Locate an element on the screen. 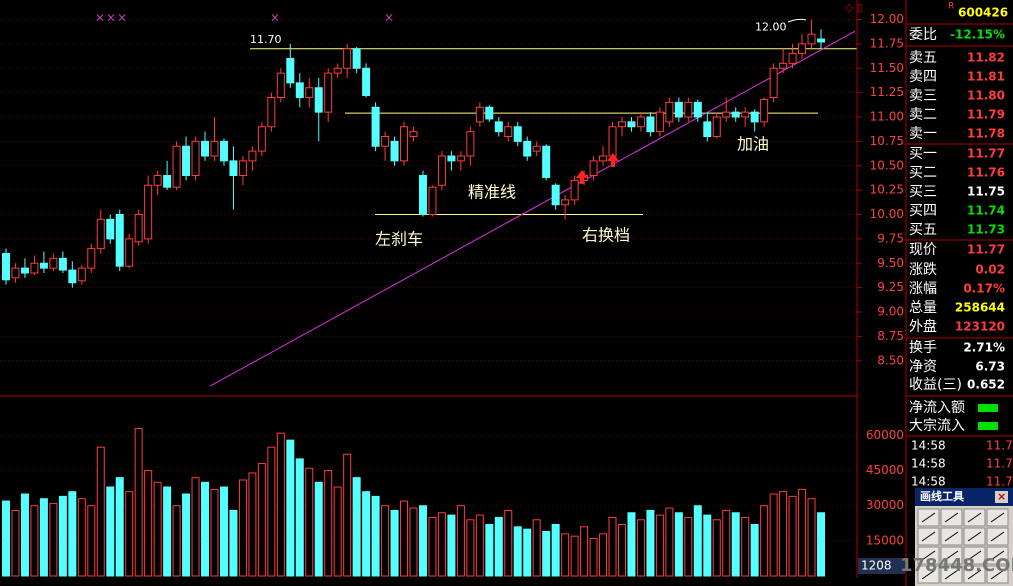  flow-label: 净流入额 is located at coordinates (937, 408).